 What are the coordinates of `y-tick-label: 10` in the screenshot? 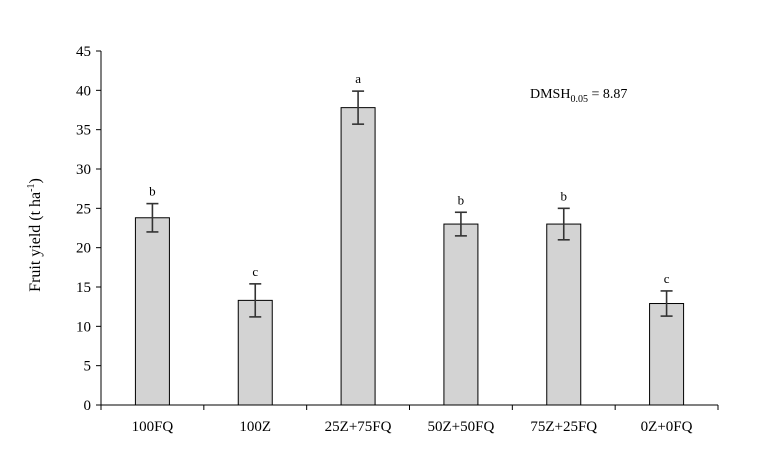 It's located at (83, 327).